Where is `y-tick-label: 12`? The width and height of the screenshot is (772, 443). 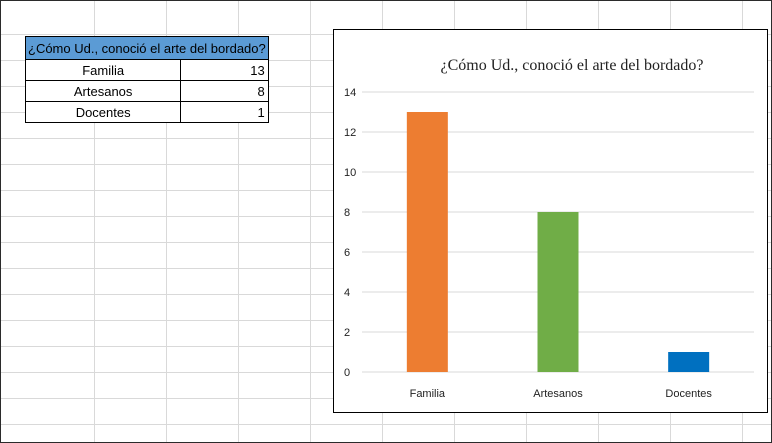 y-tick-label: 12 is located at coordinates (350, 133).